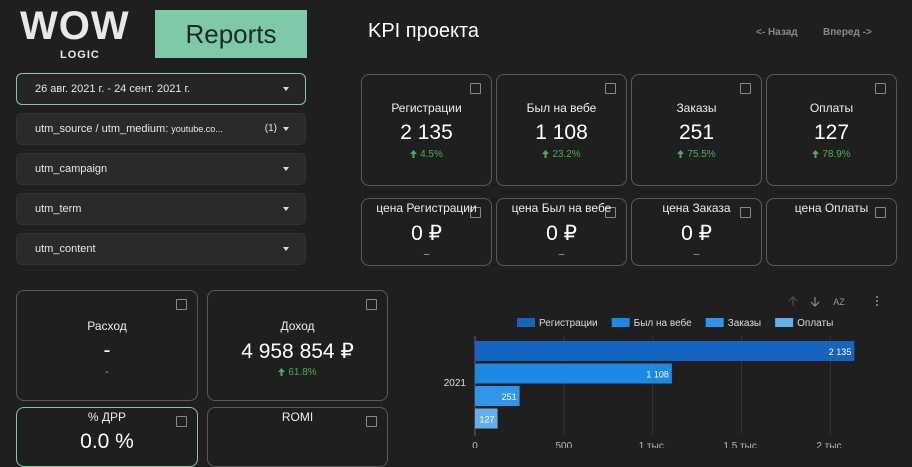  Describe the element at coordinates (840, 352) in the screenshot. I see `bar-value-label: 2 135` at that location.